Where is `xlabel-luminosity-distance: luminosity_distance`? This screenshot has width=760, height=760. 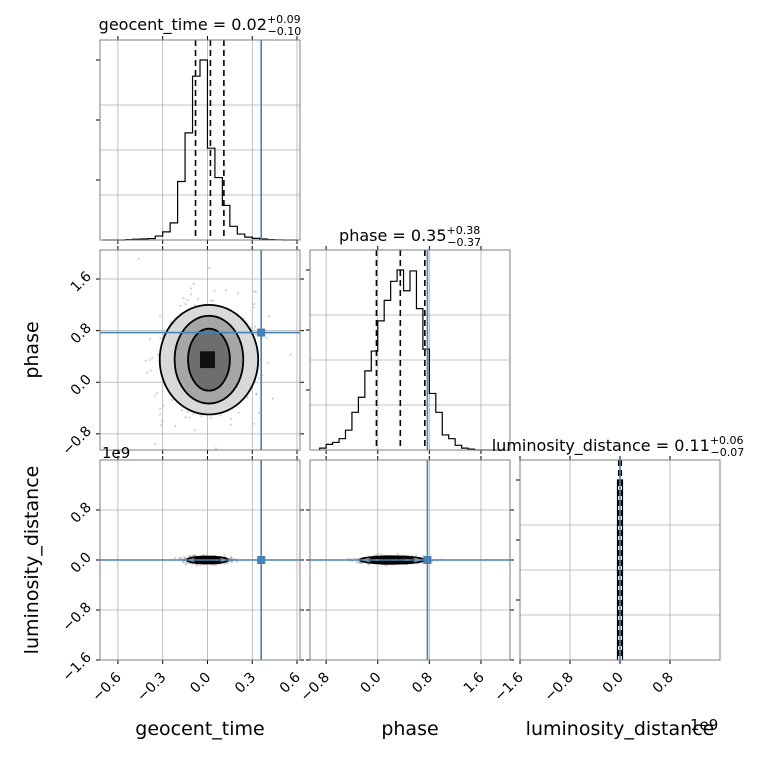
xlabel-luminosity-distance: luminosity_distance is located at coordinates (620, 729).